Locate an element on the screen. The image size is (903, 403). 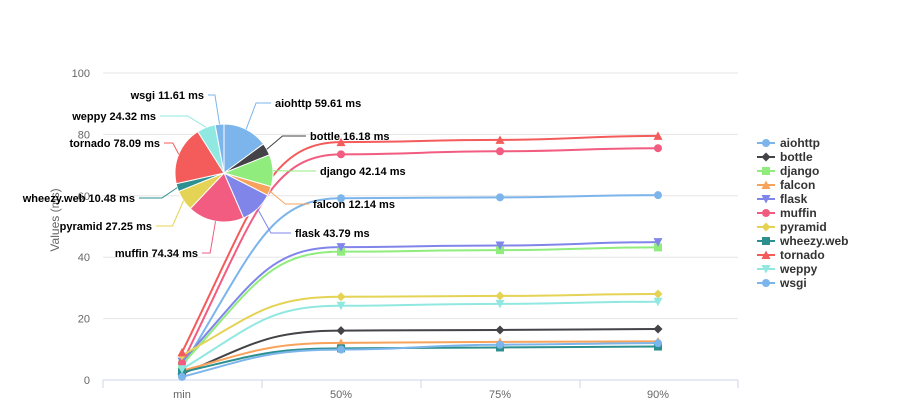
series-line-wsgi is located at coordinates (420, 360).